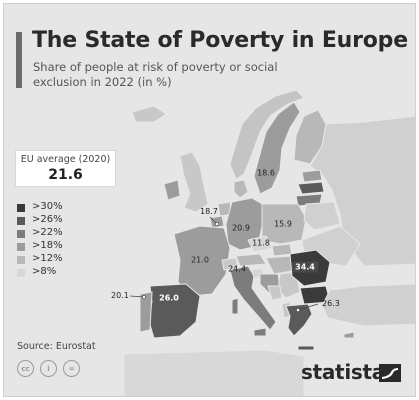  Describe the element at coordinates (311, 188) in the screenshot. I see `region-latvia` at that location.